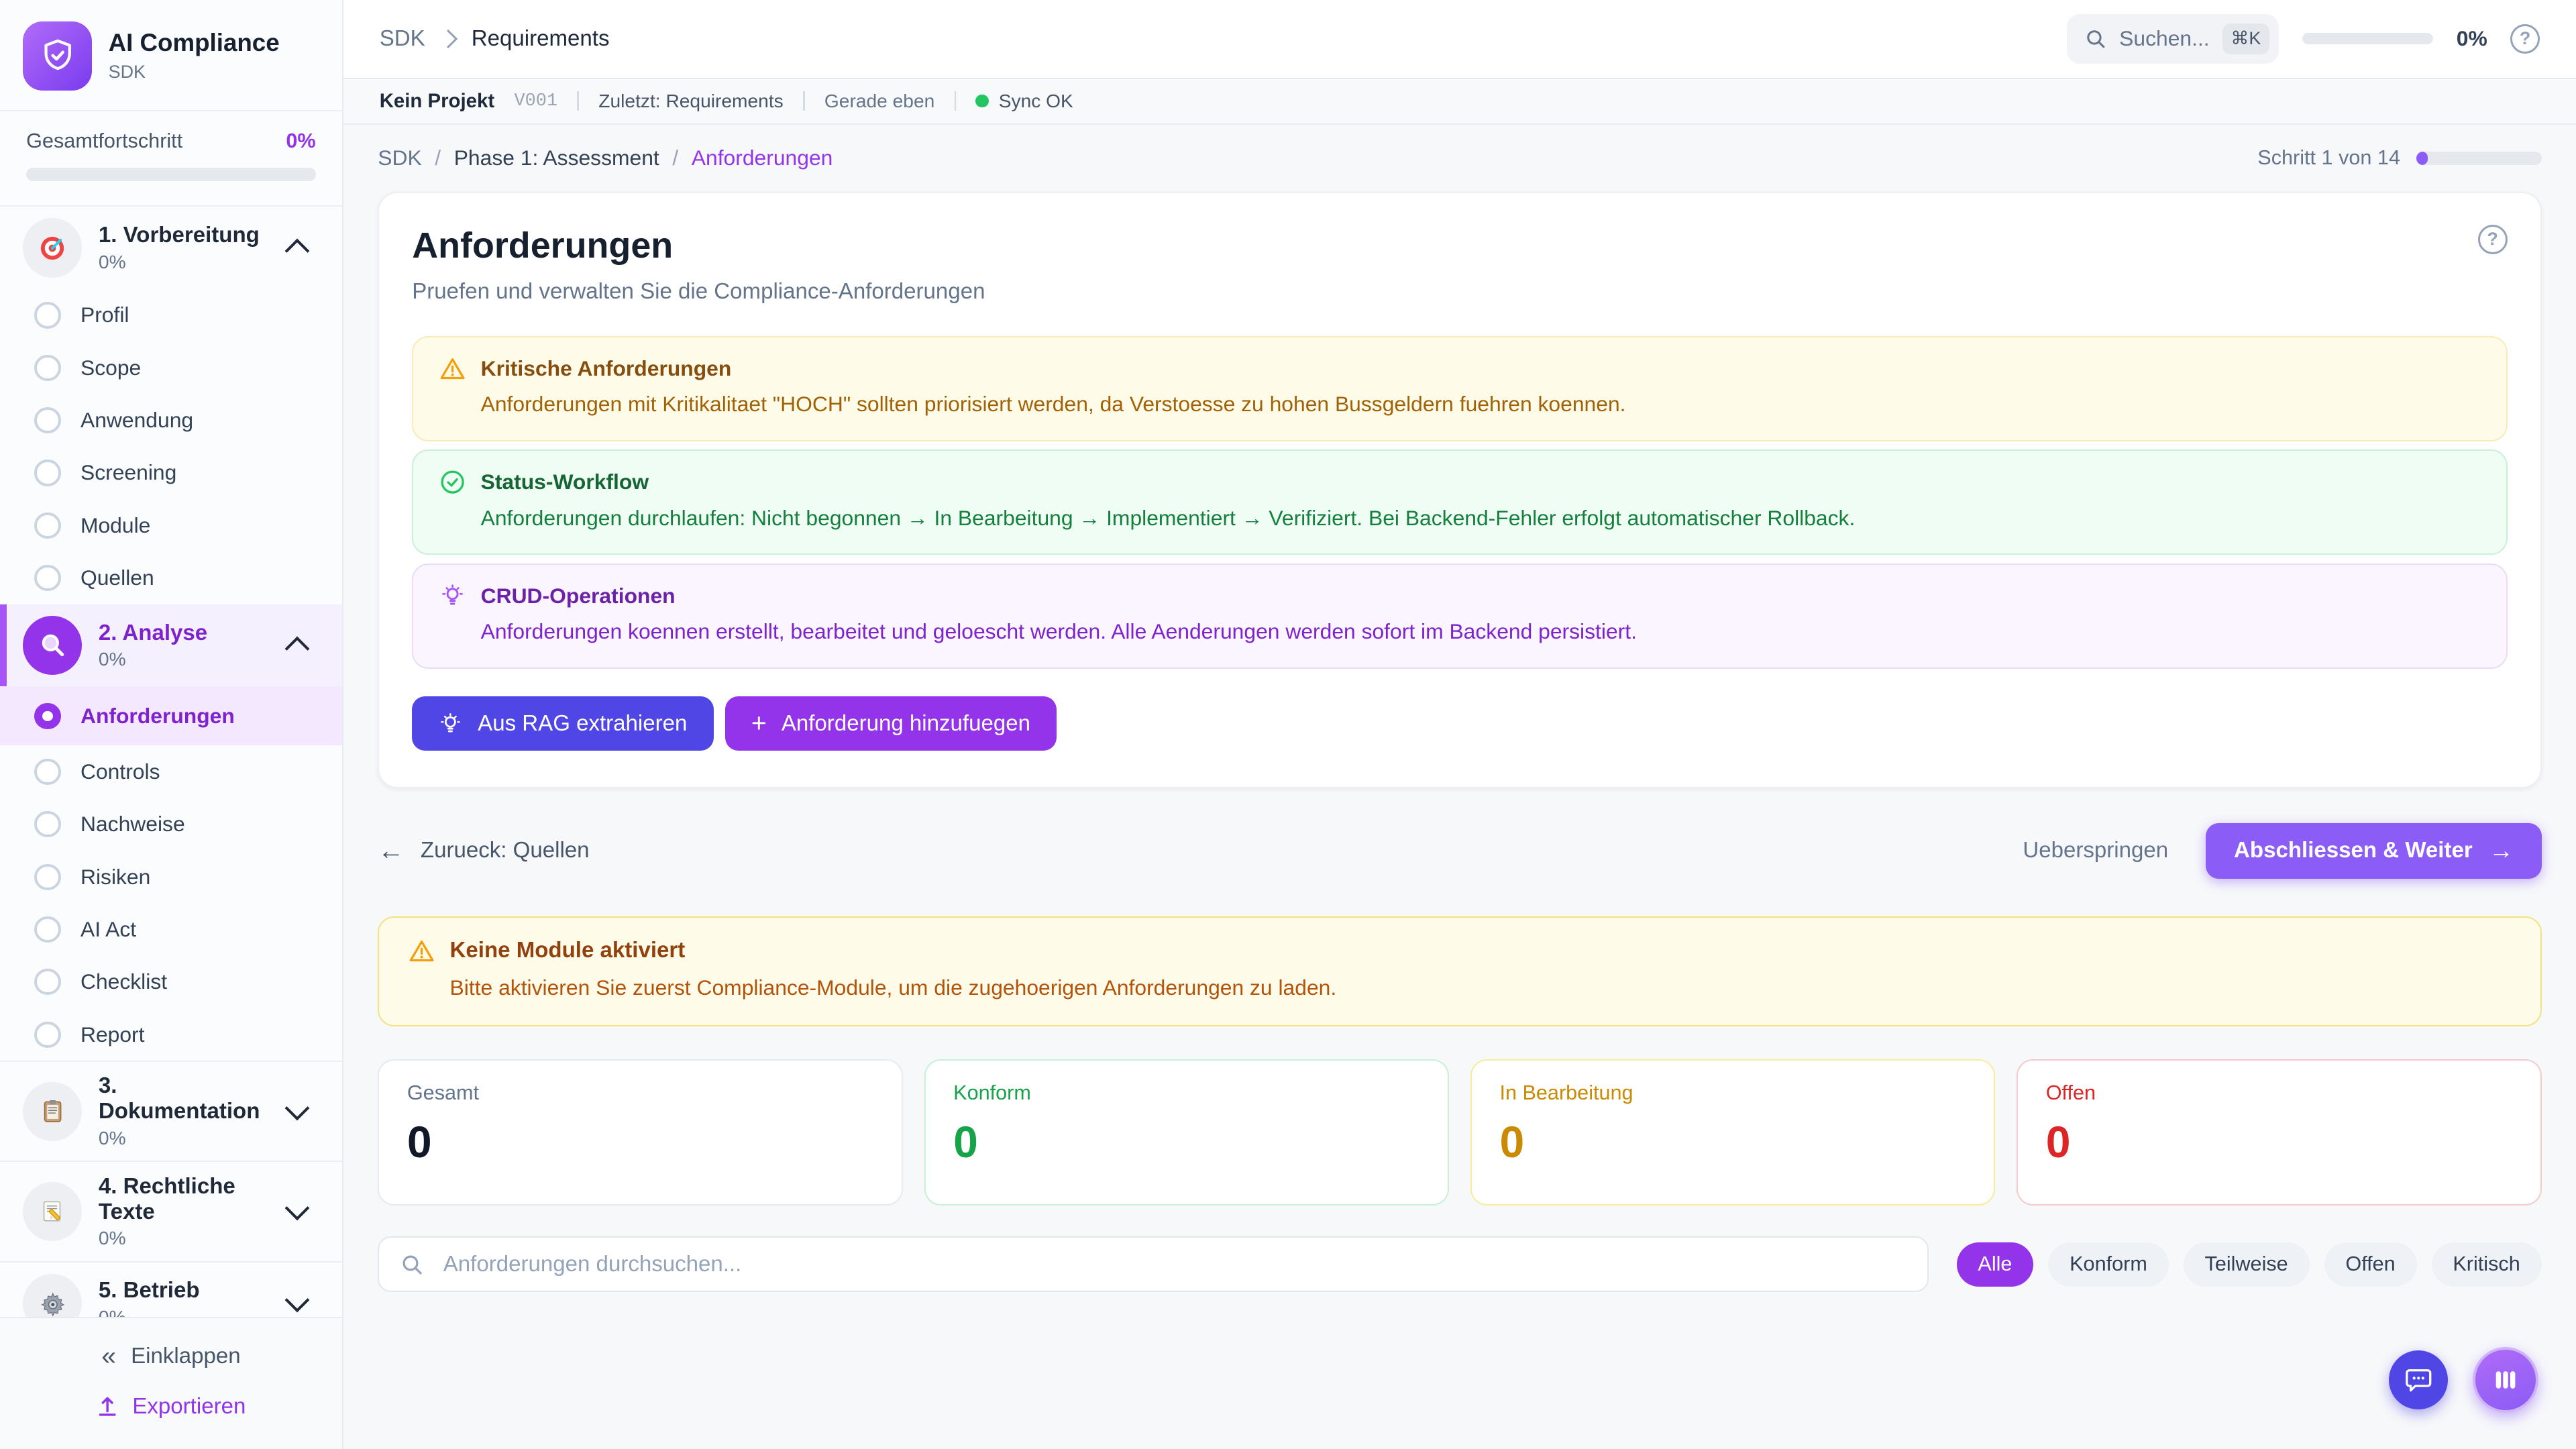 Image resolution: width=2576 pixels, height=1449 pixels. What do you see at coordinates (153, 632) in the screenshot?
I see `section-label: 2. Analyse` at bounding box center [153, 632].